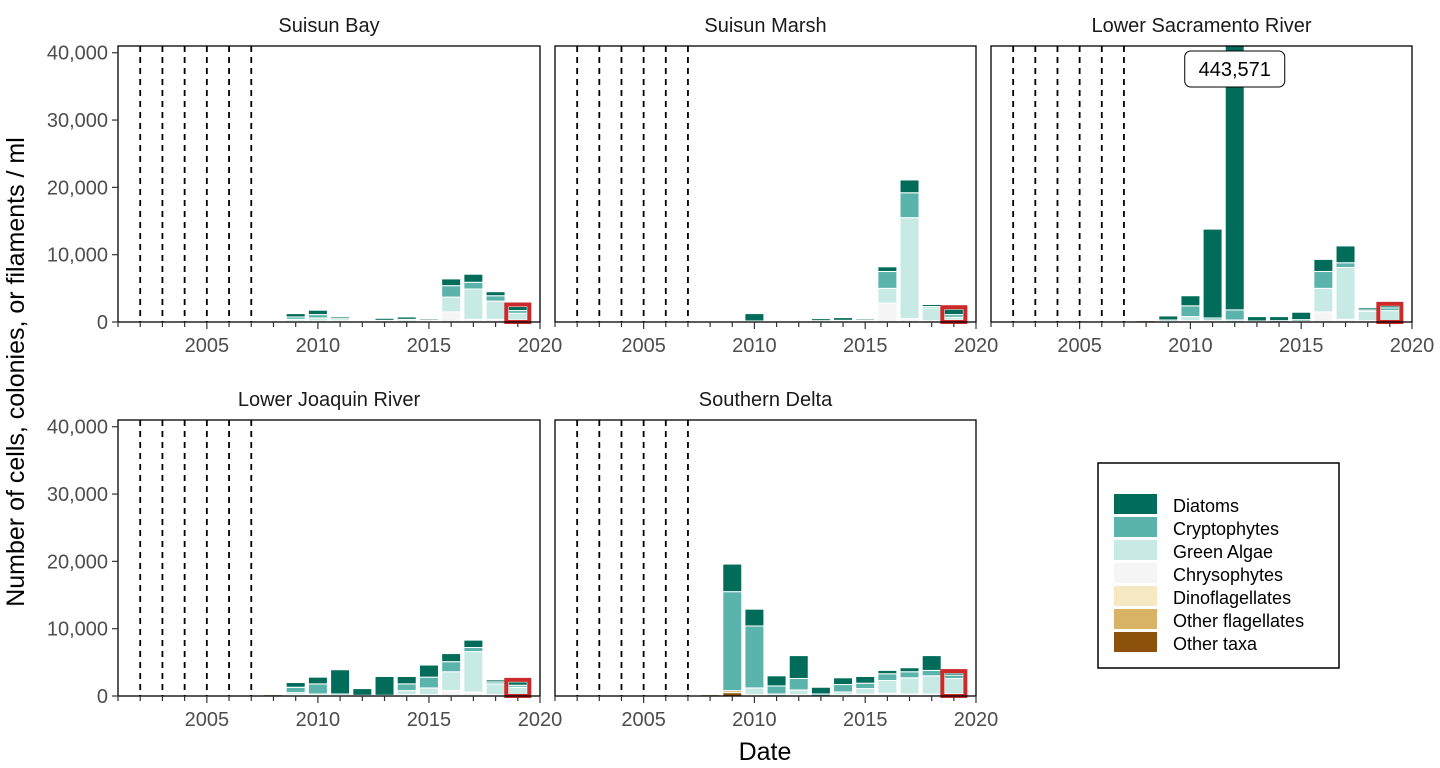  What do you see at coordinates (765, 752) in the screenshot?
I see `x-axis-title: Date` at bounding box center [765, 752].